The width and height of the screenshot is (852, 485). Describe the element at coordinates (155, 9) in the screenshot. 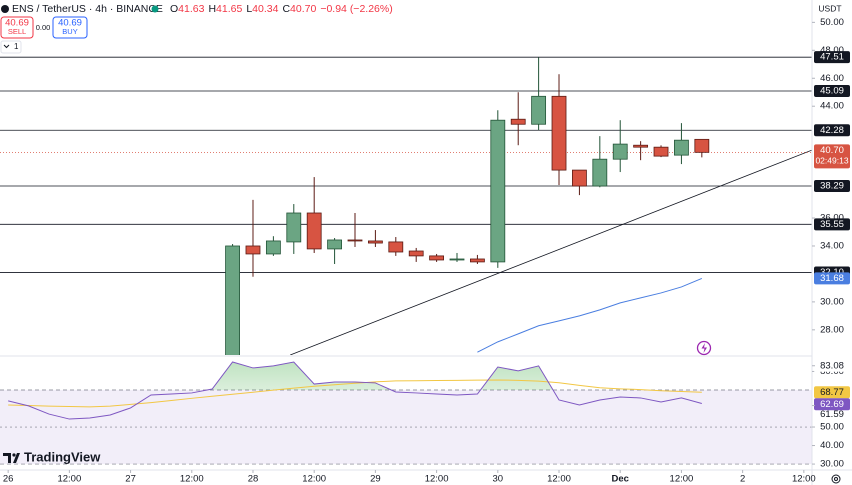

I see `market-status` at that location.